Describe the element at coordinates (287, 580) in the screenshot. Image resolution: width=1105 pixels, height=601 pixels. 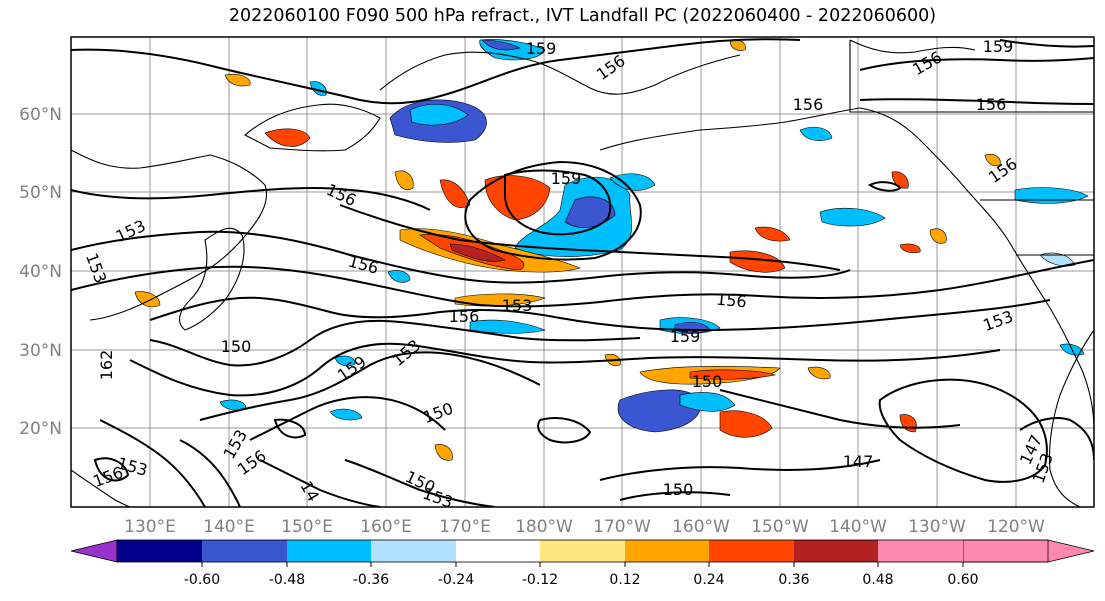
I see `colorbar-tick-label: -0.48` at that location.